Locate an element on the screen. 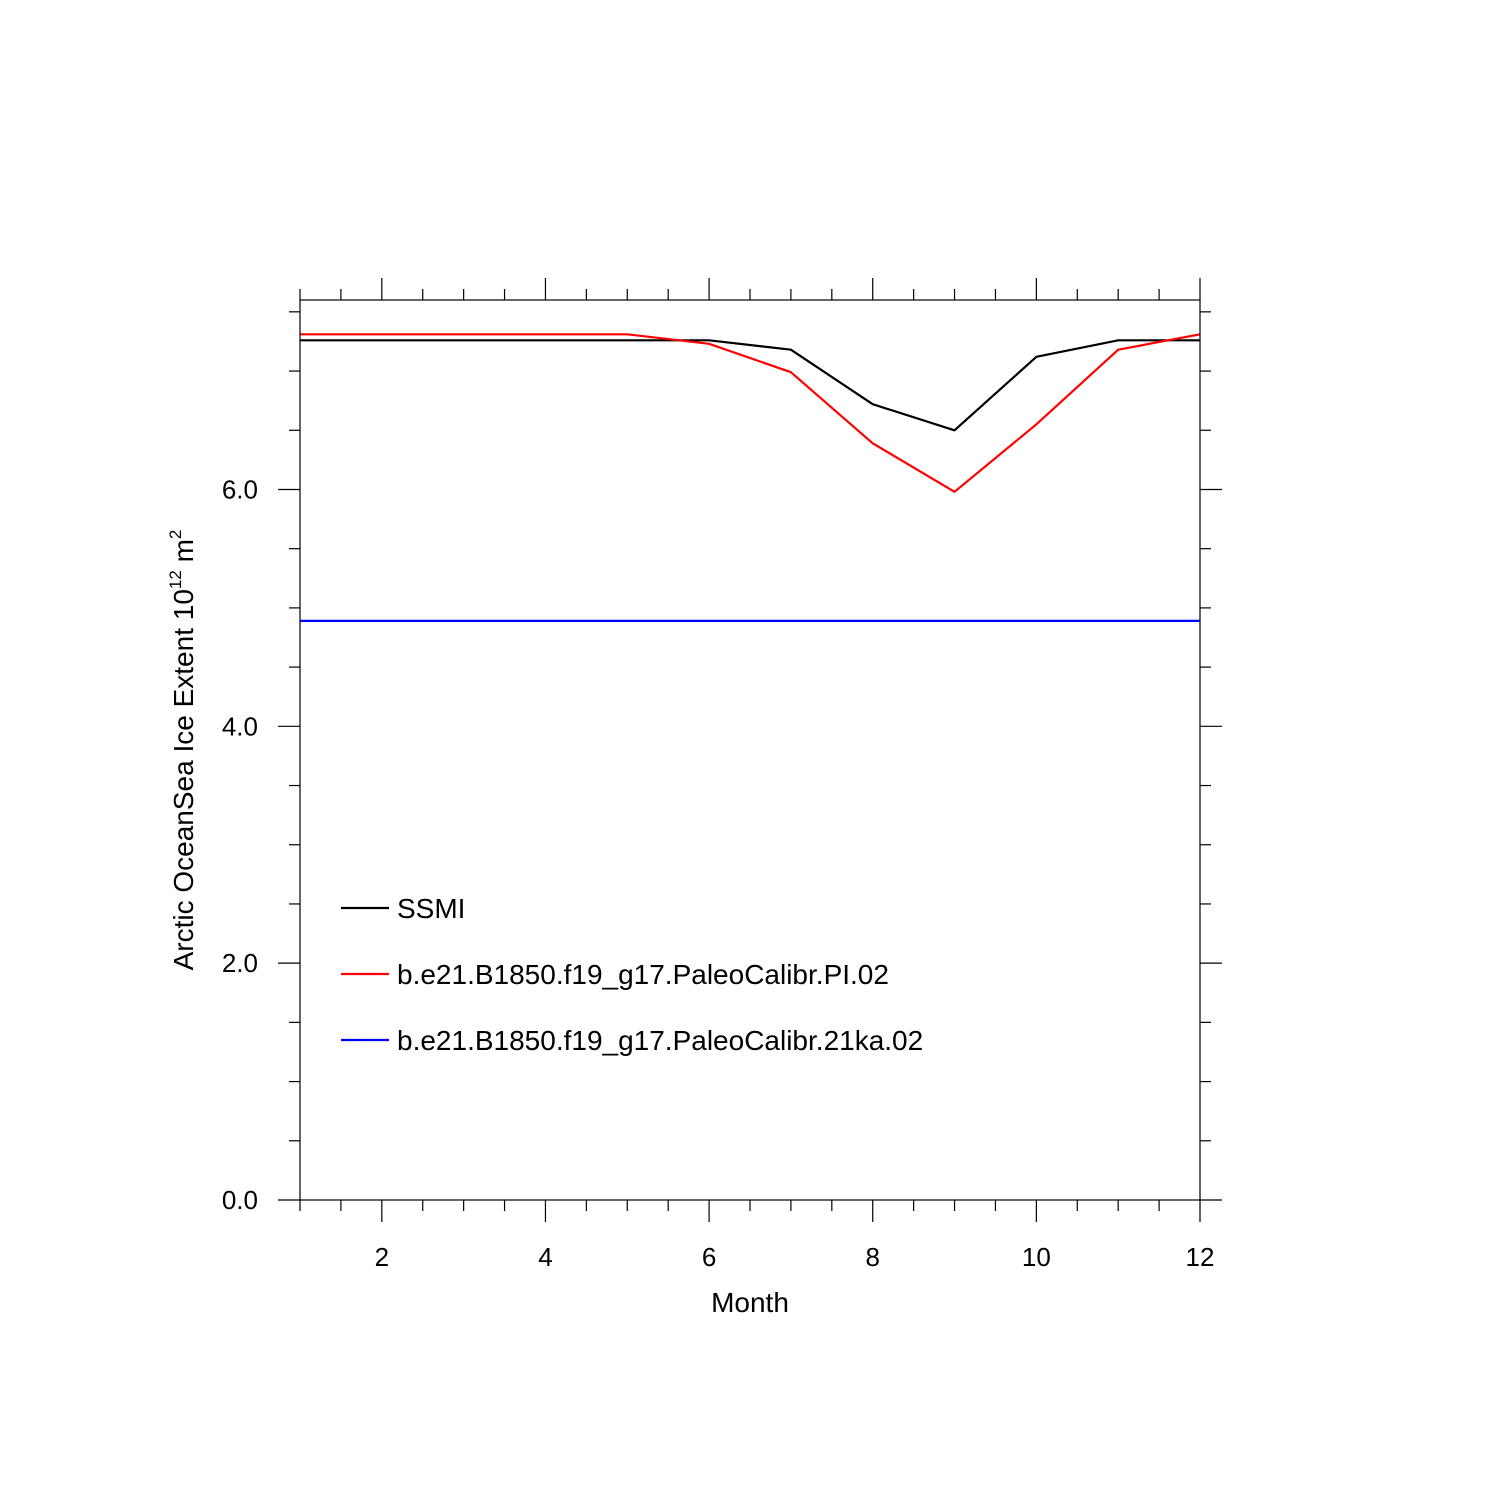  y-axis-title-text: Arctic OceanSea Ice Extent 10 is located at coordinates (183, 779).